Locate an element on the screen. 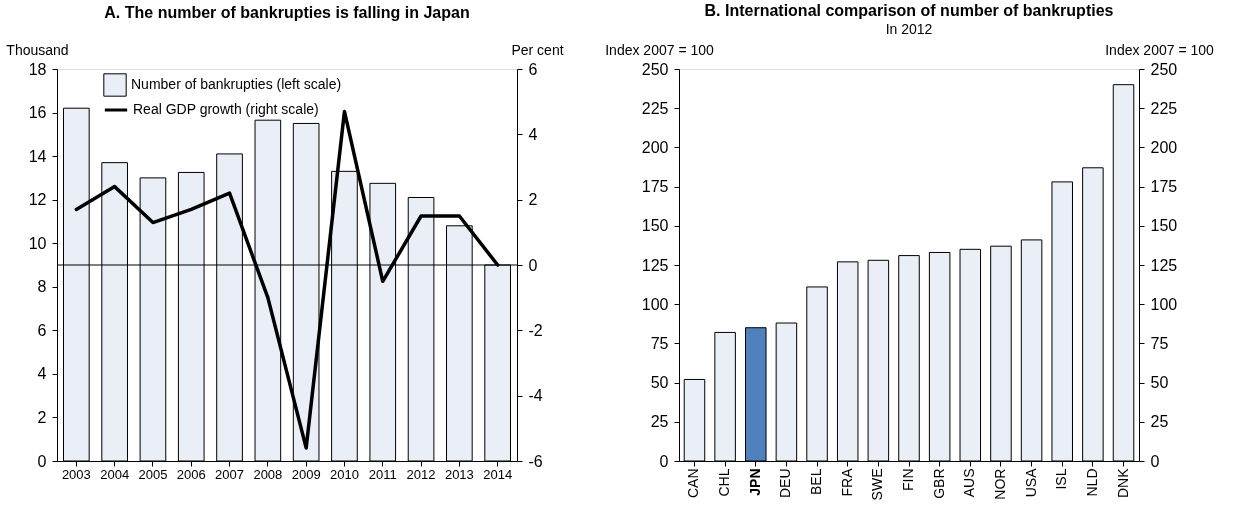  y-tick-label: 16 is located at coordinates (37, 113).